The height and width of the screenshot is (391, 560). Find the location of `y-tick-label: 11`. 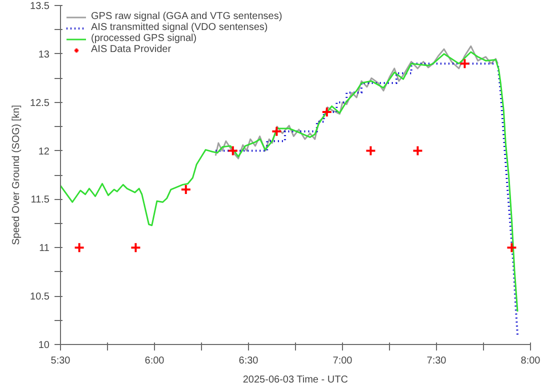

y-tick-label: 11 is located at coordinates (44, 248).